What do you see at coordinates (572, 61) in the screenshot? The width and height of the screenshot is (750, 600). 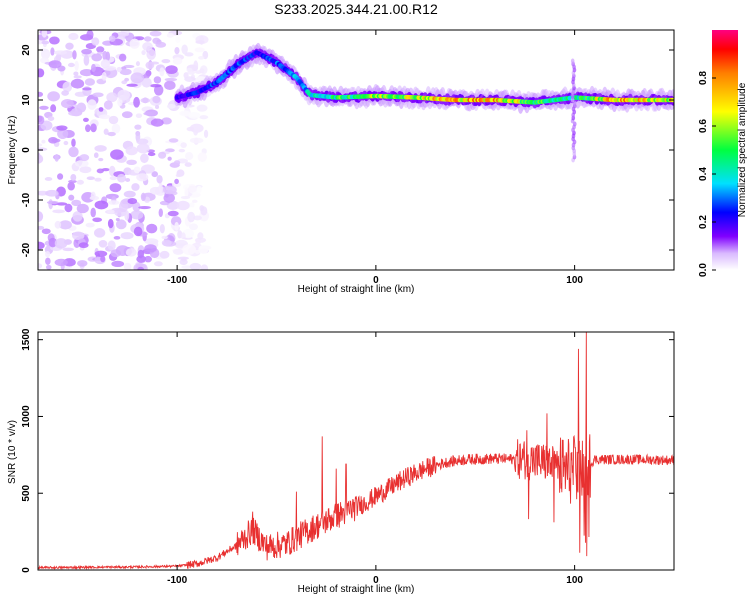 I see `transient-streak` at bounding box center [572, 61].